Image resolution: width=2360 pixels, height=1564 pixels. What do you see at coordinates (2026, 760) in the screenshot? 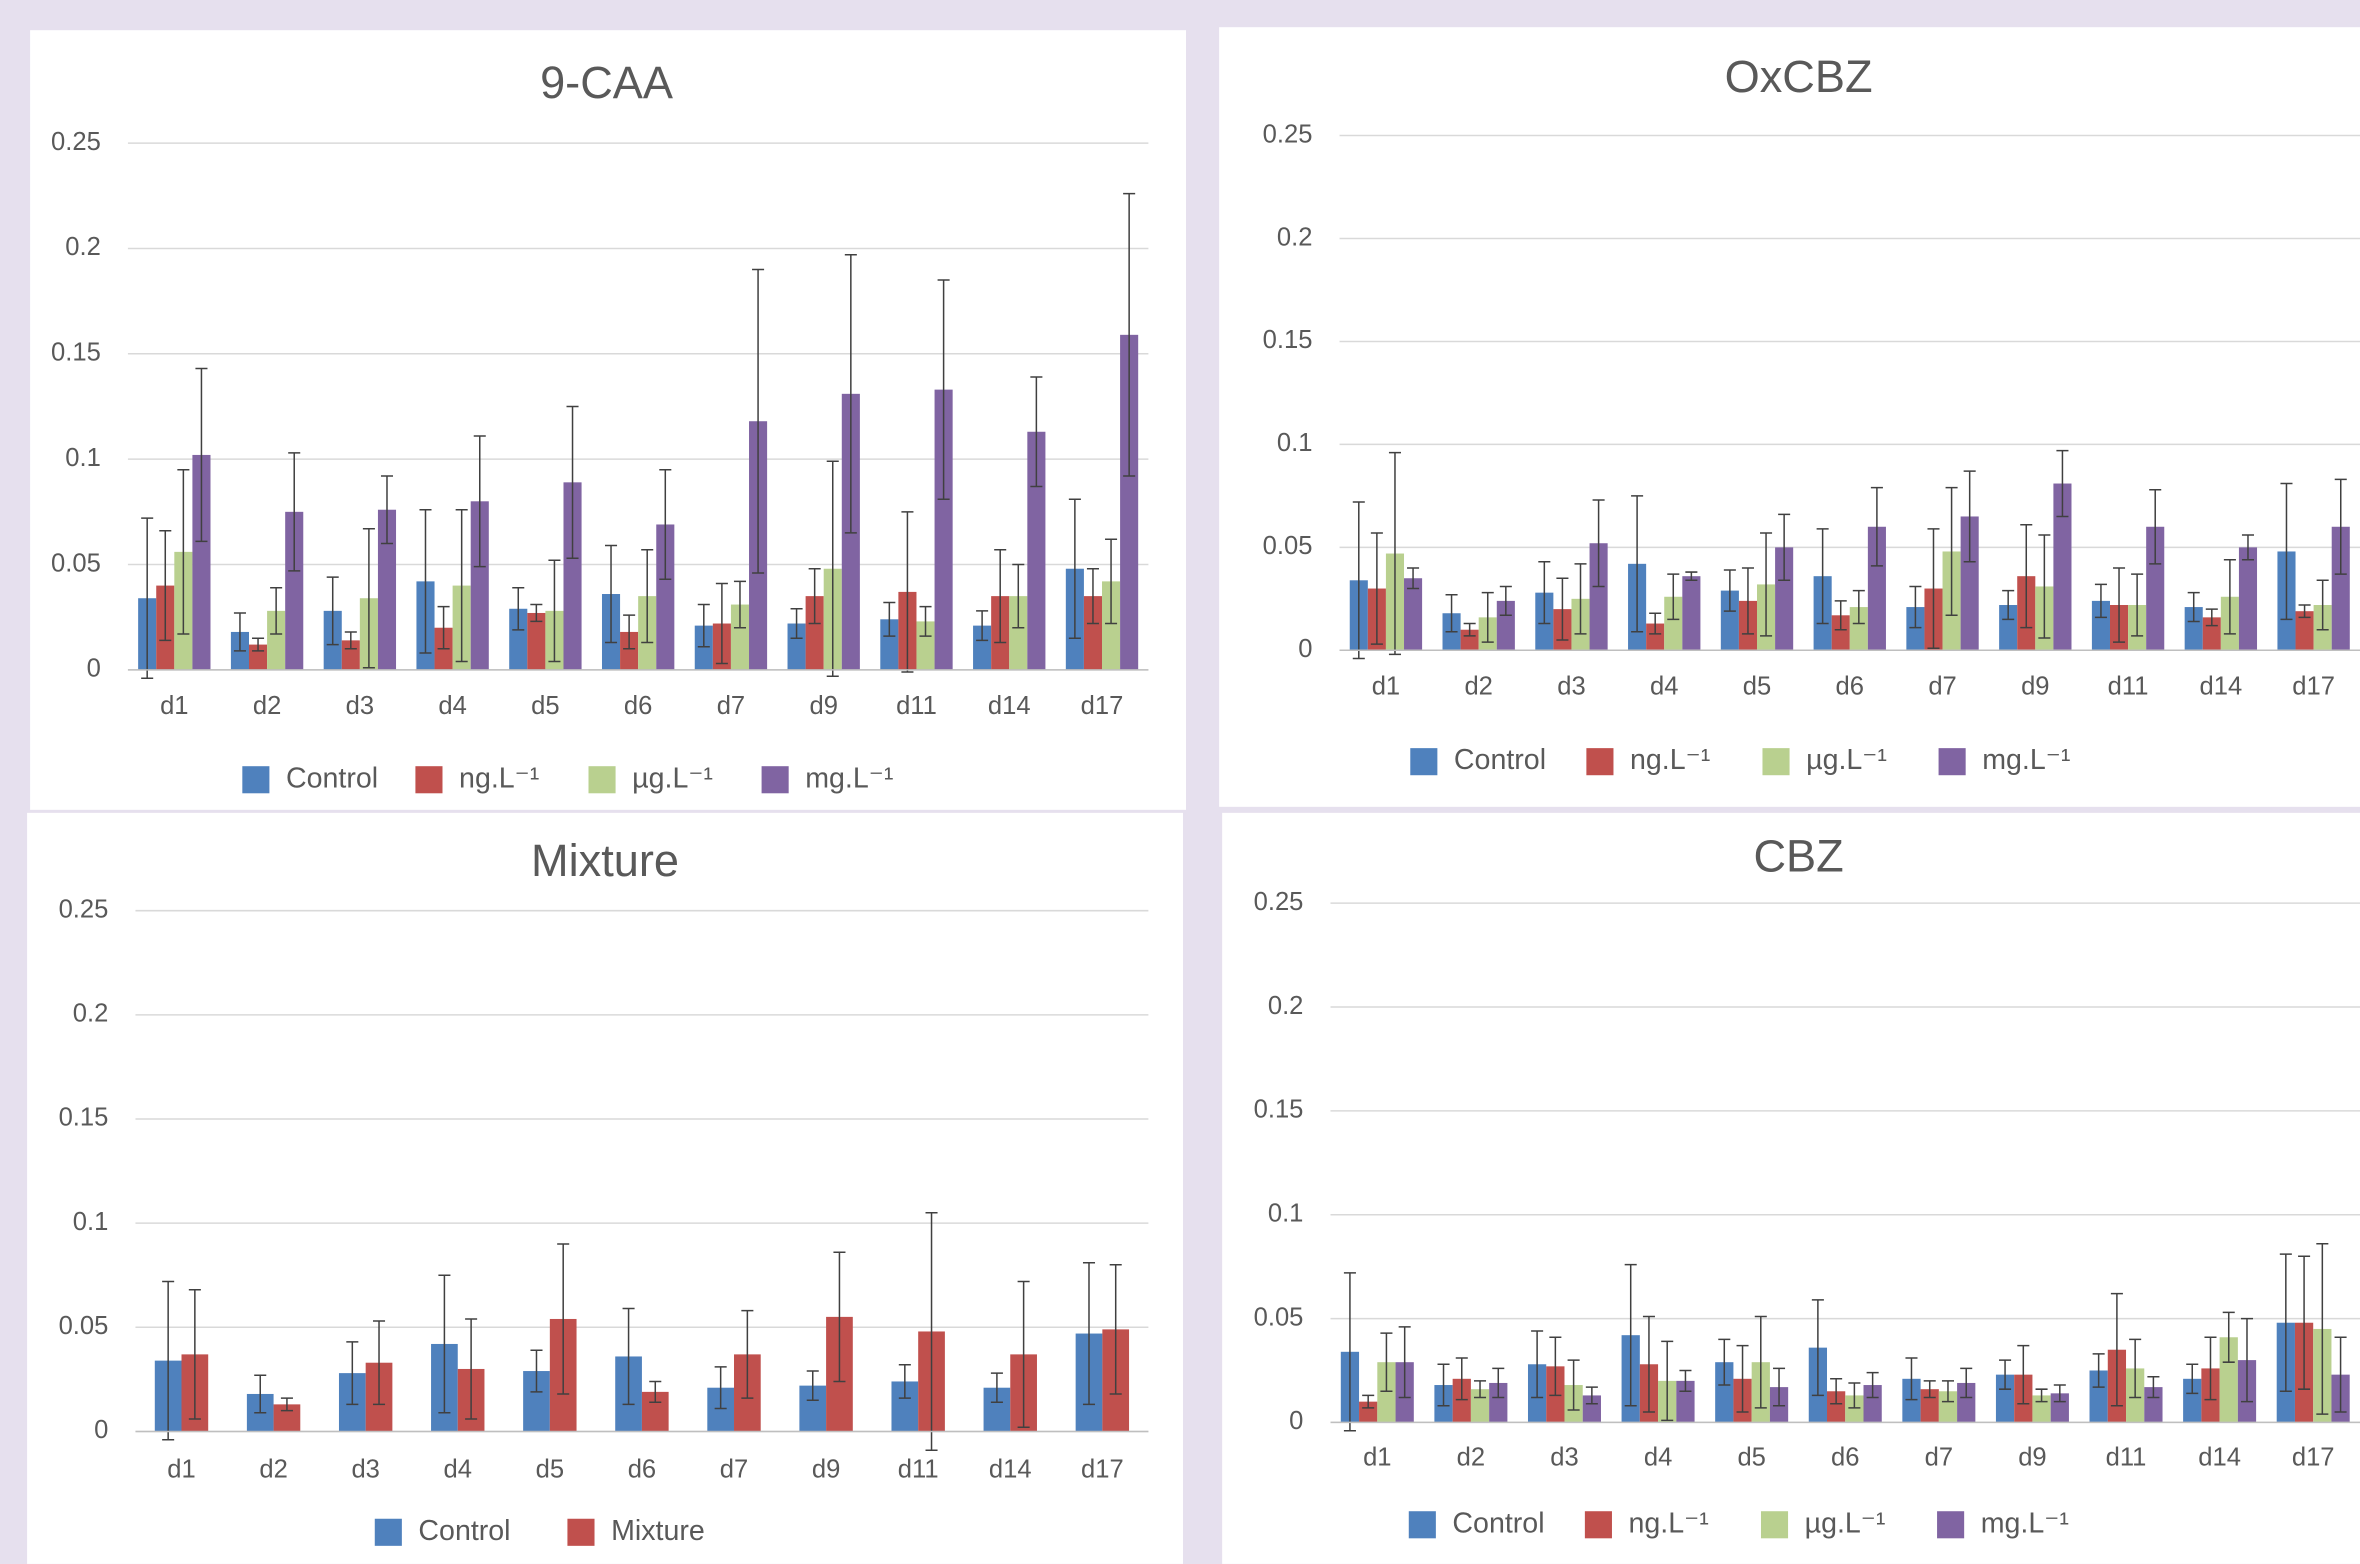
I see `legend-label: mg.L⁻¹` at bounding box center [2026, 760].